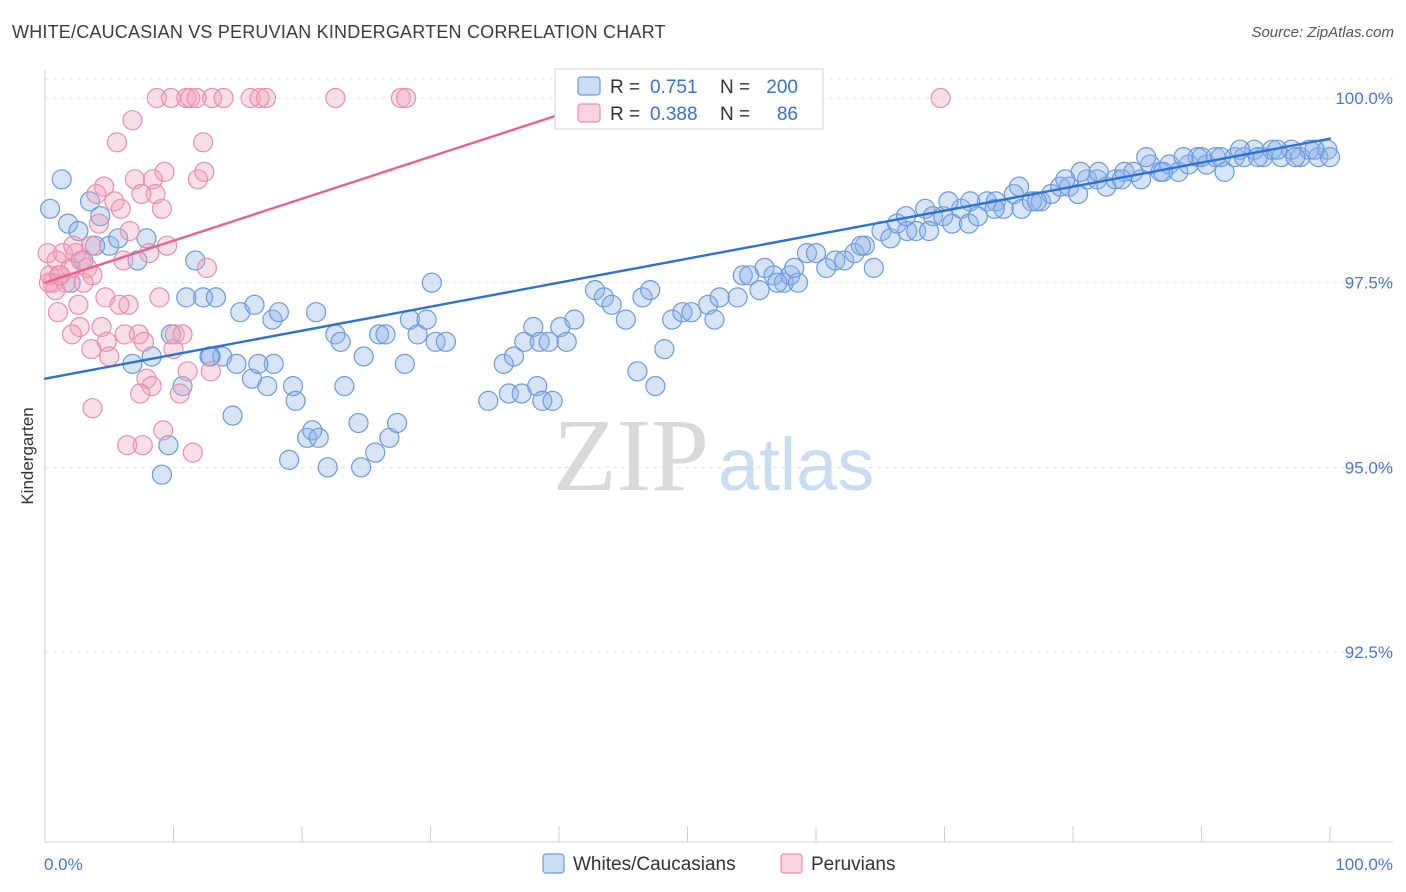 Image resolution: width=1406 pixels, height=892 pixels. Describe the element at coordinates (327, 190) in the screenshot. I see `peruvians-trend-line` at that location.